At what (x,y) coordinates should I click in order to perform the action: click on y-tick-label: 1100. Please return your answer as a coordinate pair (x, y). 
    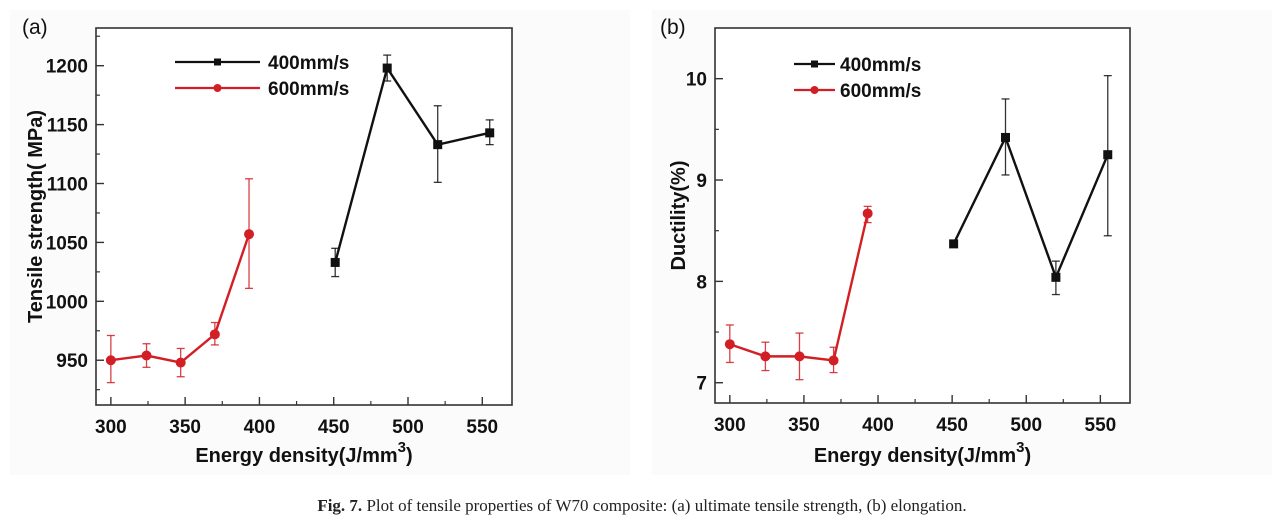
    Looking at the image, I should click on (67, 185).